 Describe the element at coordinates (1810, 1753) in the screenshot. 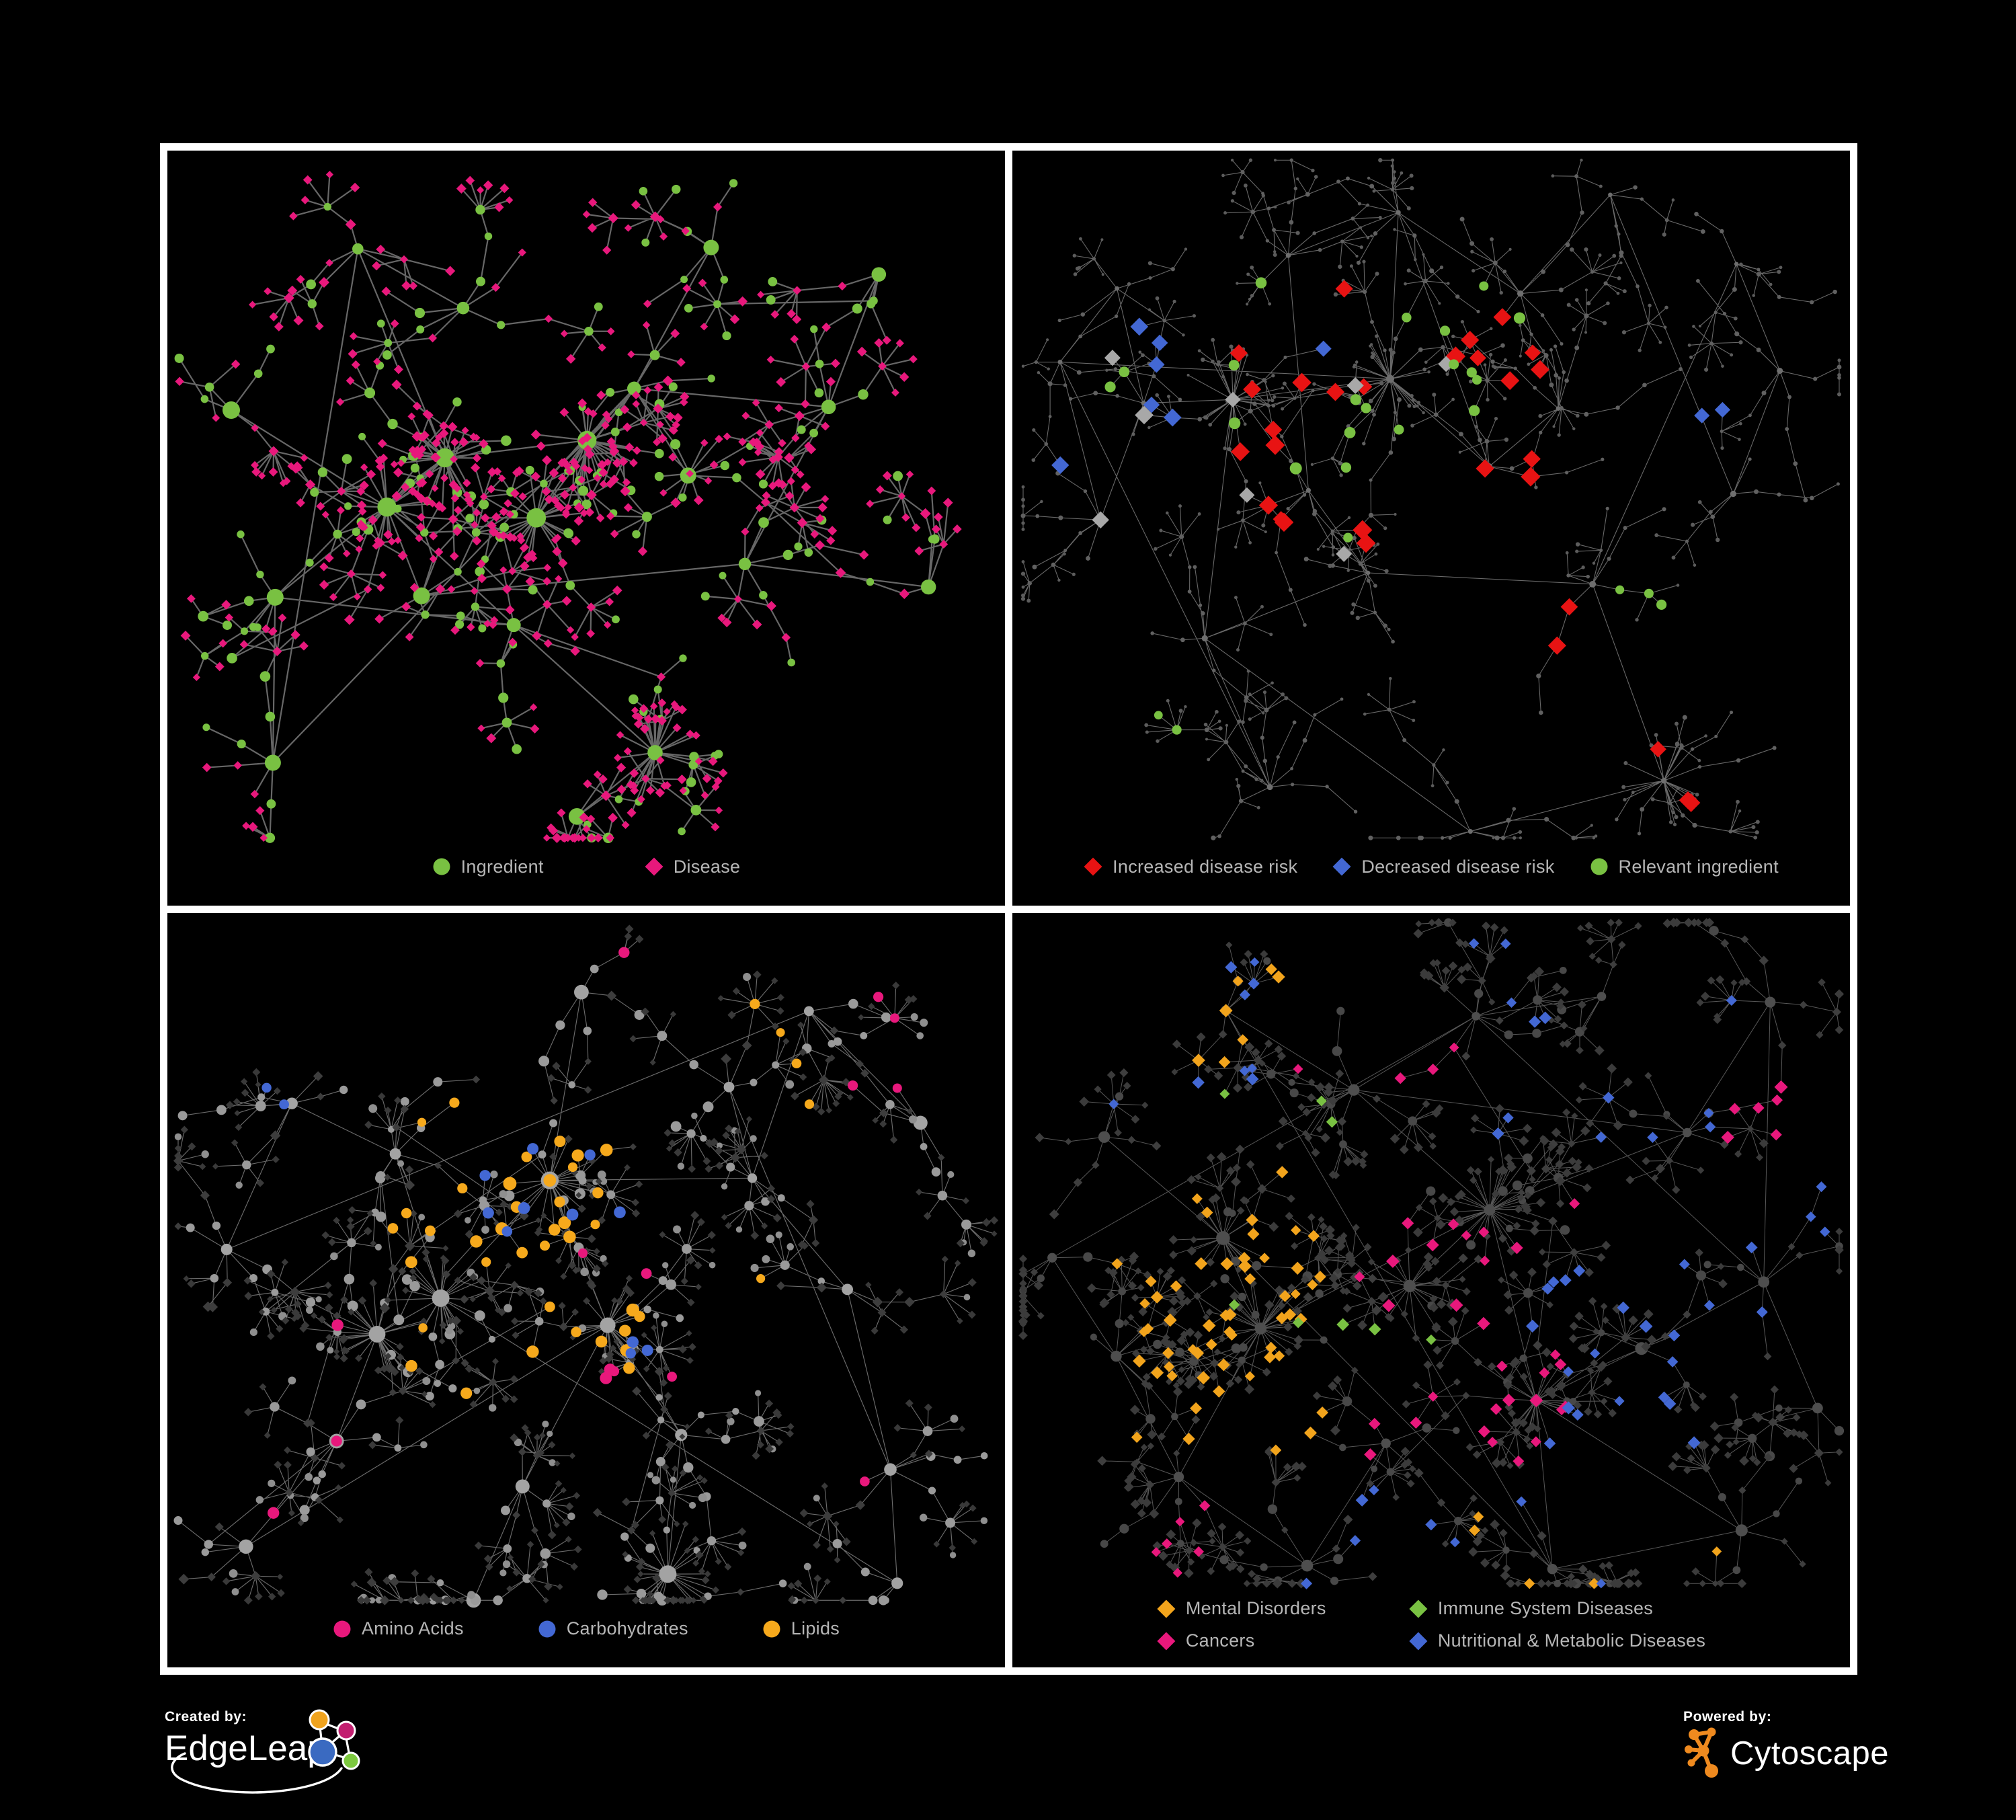

I see `cytoscape-wordmark: Cytoscape` at that location.